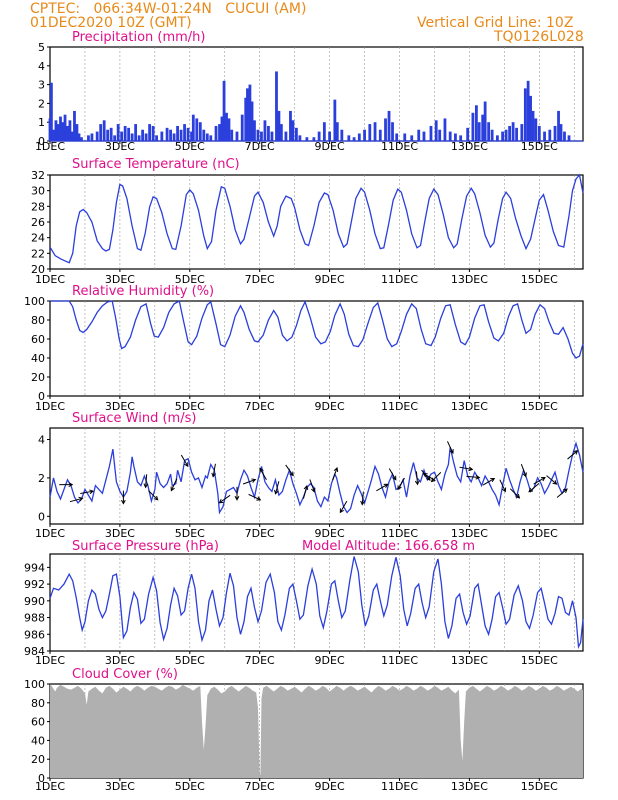 This screenshot has width=618, height=800. I want to click on header-grid-line: Vertical Grid Line: 10Z, so click(495, 23).